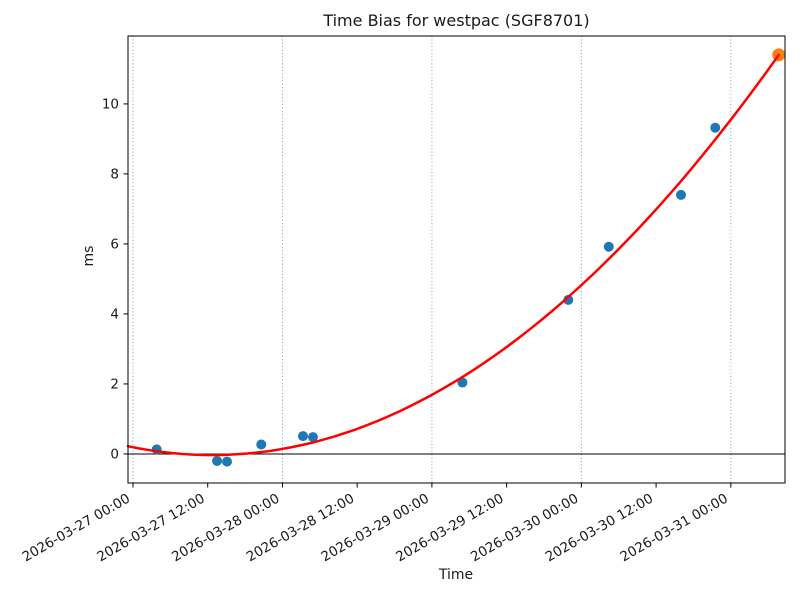  I want to click on y-tick-label: 10, so click(110, 105).